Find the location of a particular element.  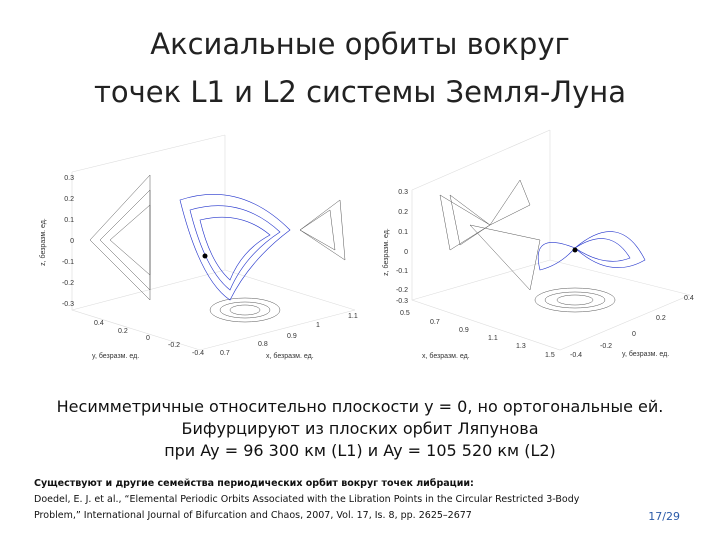

tick: 1.3 is located at coordinates (521, 346).